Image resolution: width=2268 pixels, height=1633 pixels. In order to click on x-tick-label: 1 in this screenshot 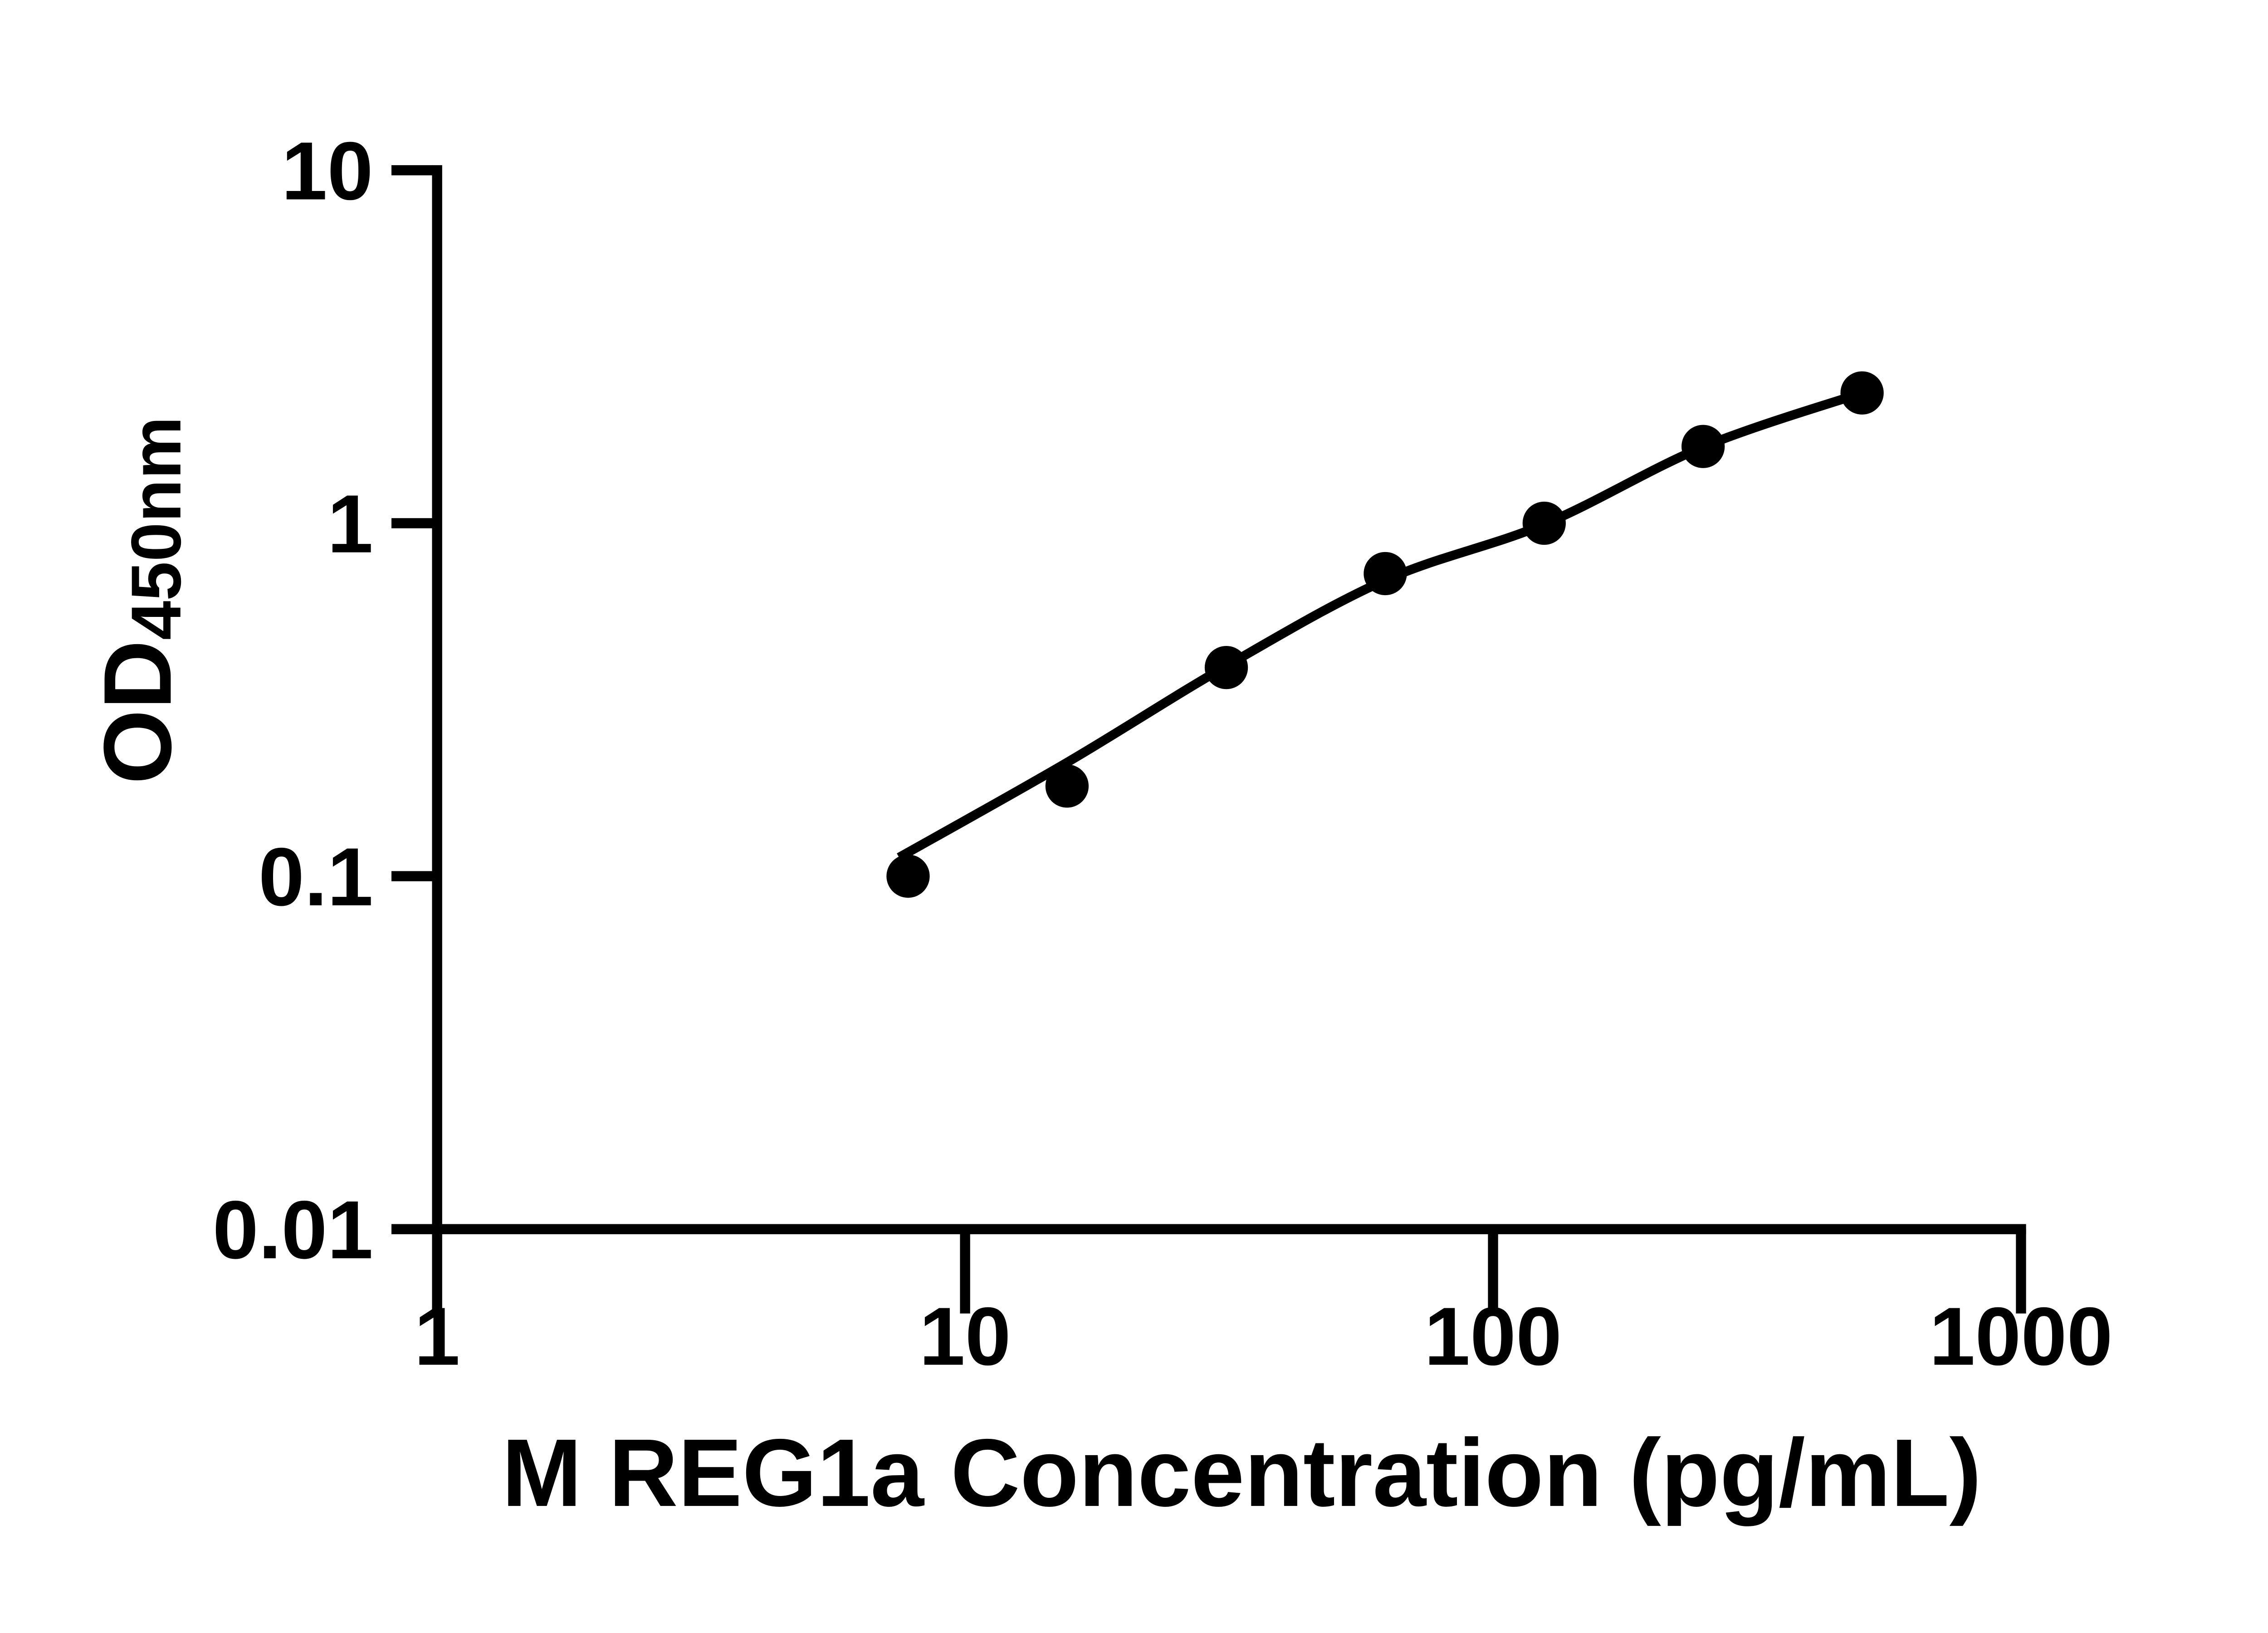, I will do `click(437, 1336)`.